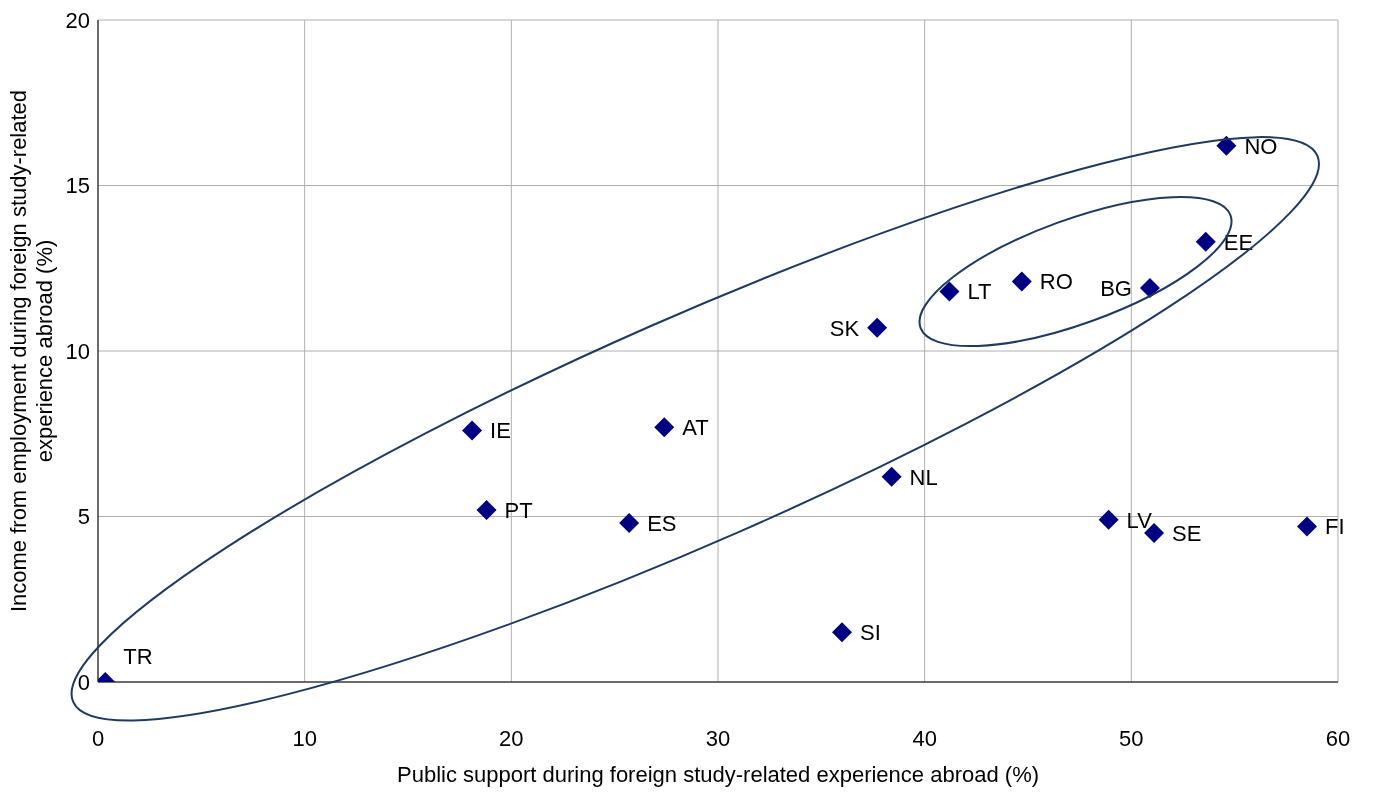 The width and height of the screenshot is (1379, 808). I want to click on x-tick-label: 30, so click(718, 738).